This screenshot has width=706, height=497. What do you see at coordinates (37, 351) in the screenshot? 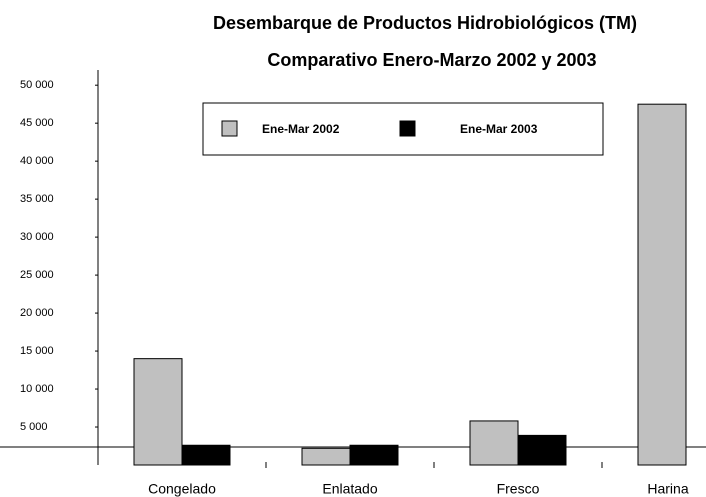
I see `y-tick-label: 15 000` at bounding box center [37, 351].